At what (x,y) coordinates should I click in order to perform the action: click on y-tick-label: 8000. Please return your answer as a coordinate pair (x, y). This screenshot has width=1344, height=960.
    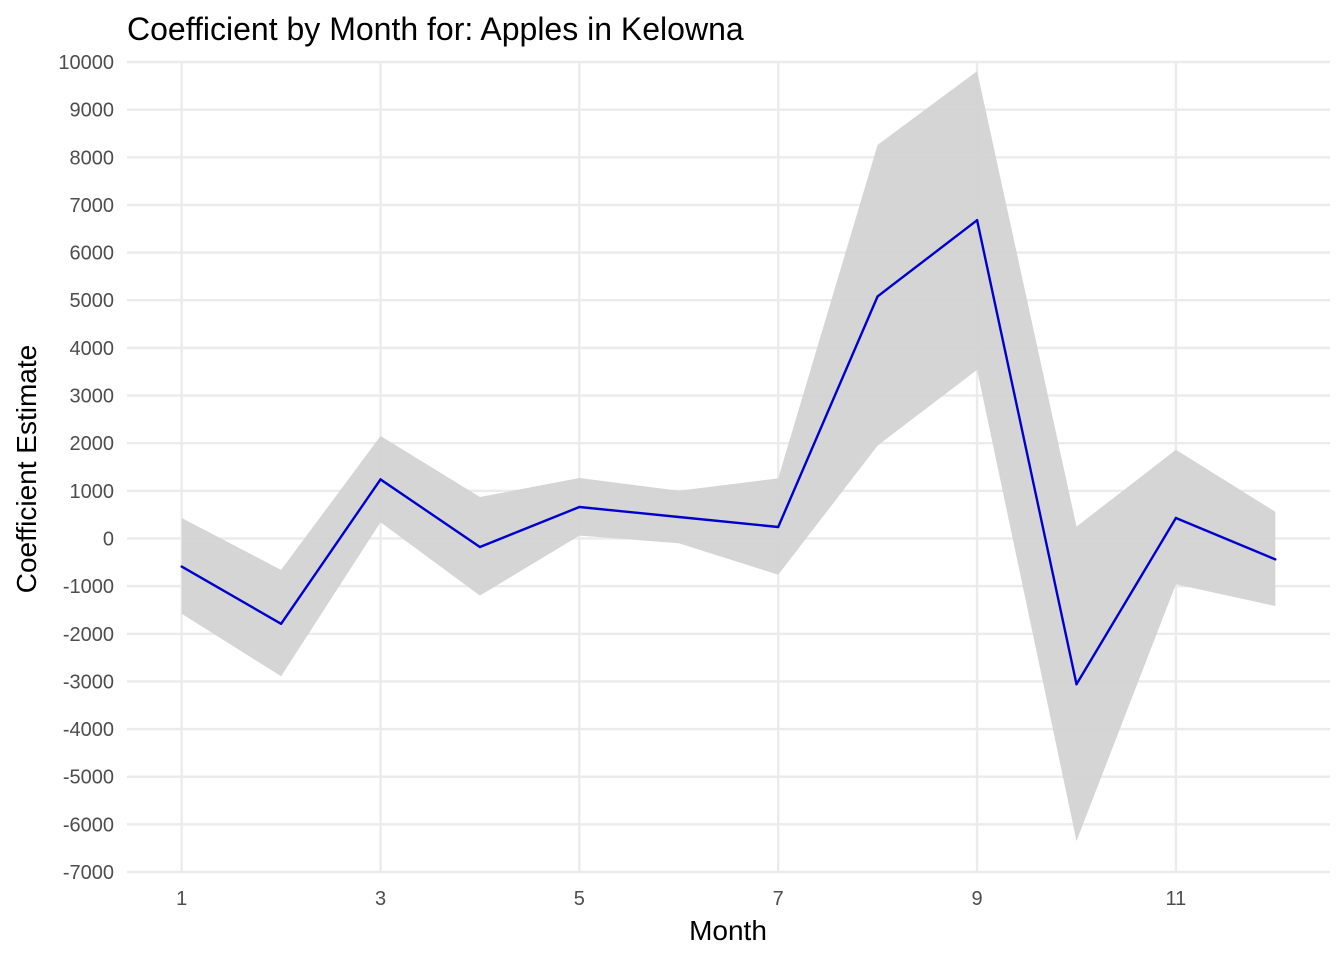
    Looking at the image, I should click on (92, 158).